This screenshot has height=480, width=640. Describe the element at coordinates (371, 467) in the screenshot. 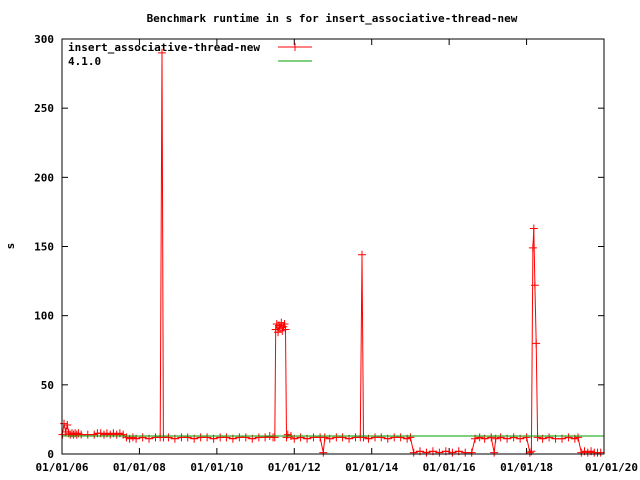

I see `x-tick-label: 01/01/14` at that location.